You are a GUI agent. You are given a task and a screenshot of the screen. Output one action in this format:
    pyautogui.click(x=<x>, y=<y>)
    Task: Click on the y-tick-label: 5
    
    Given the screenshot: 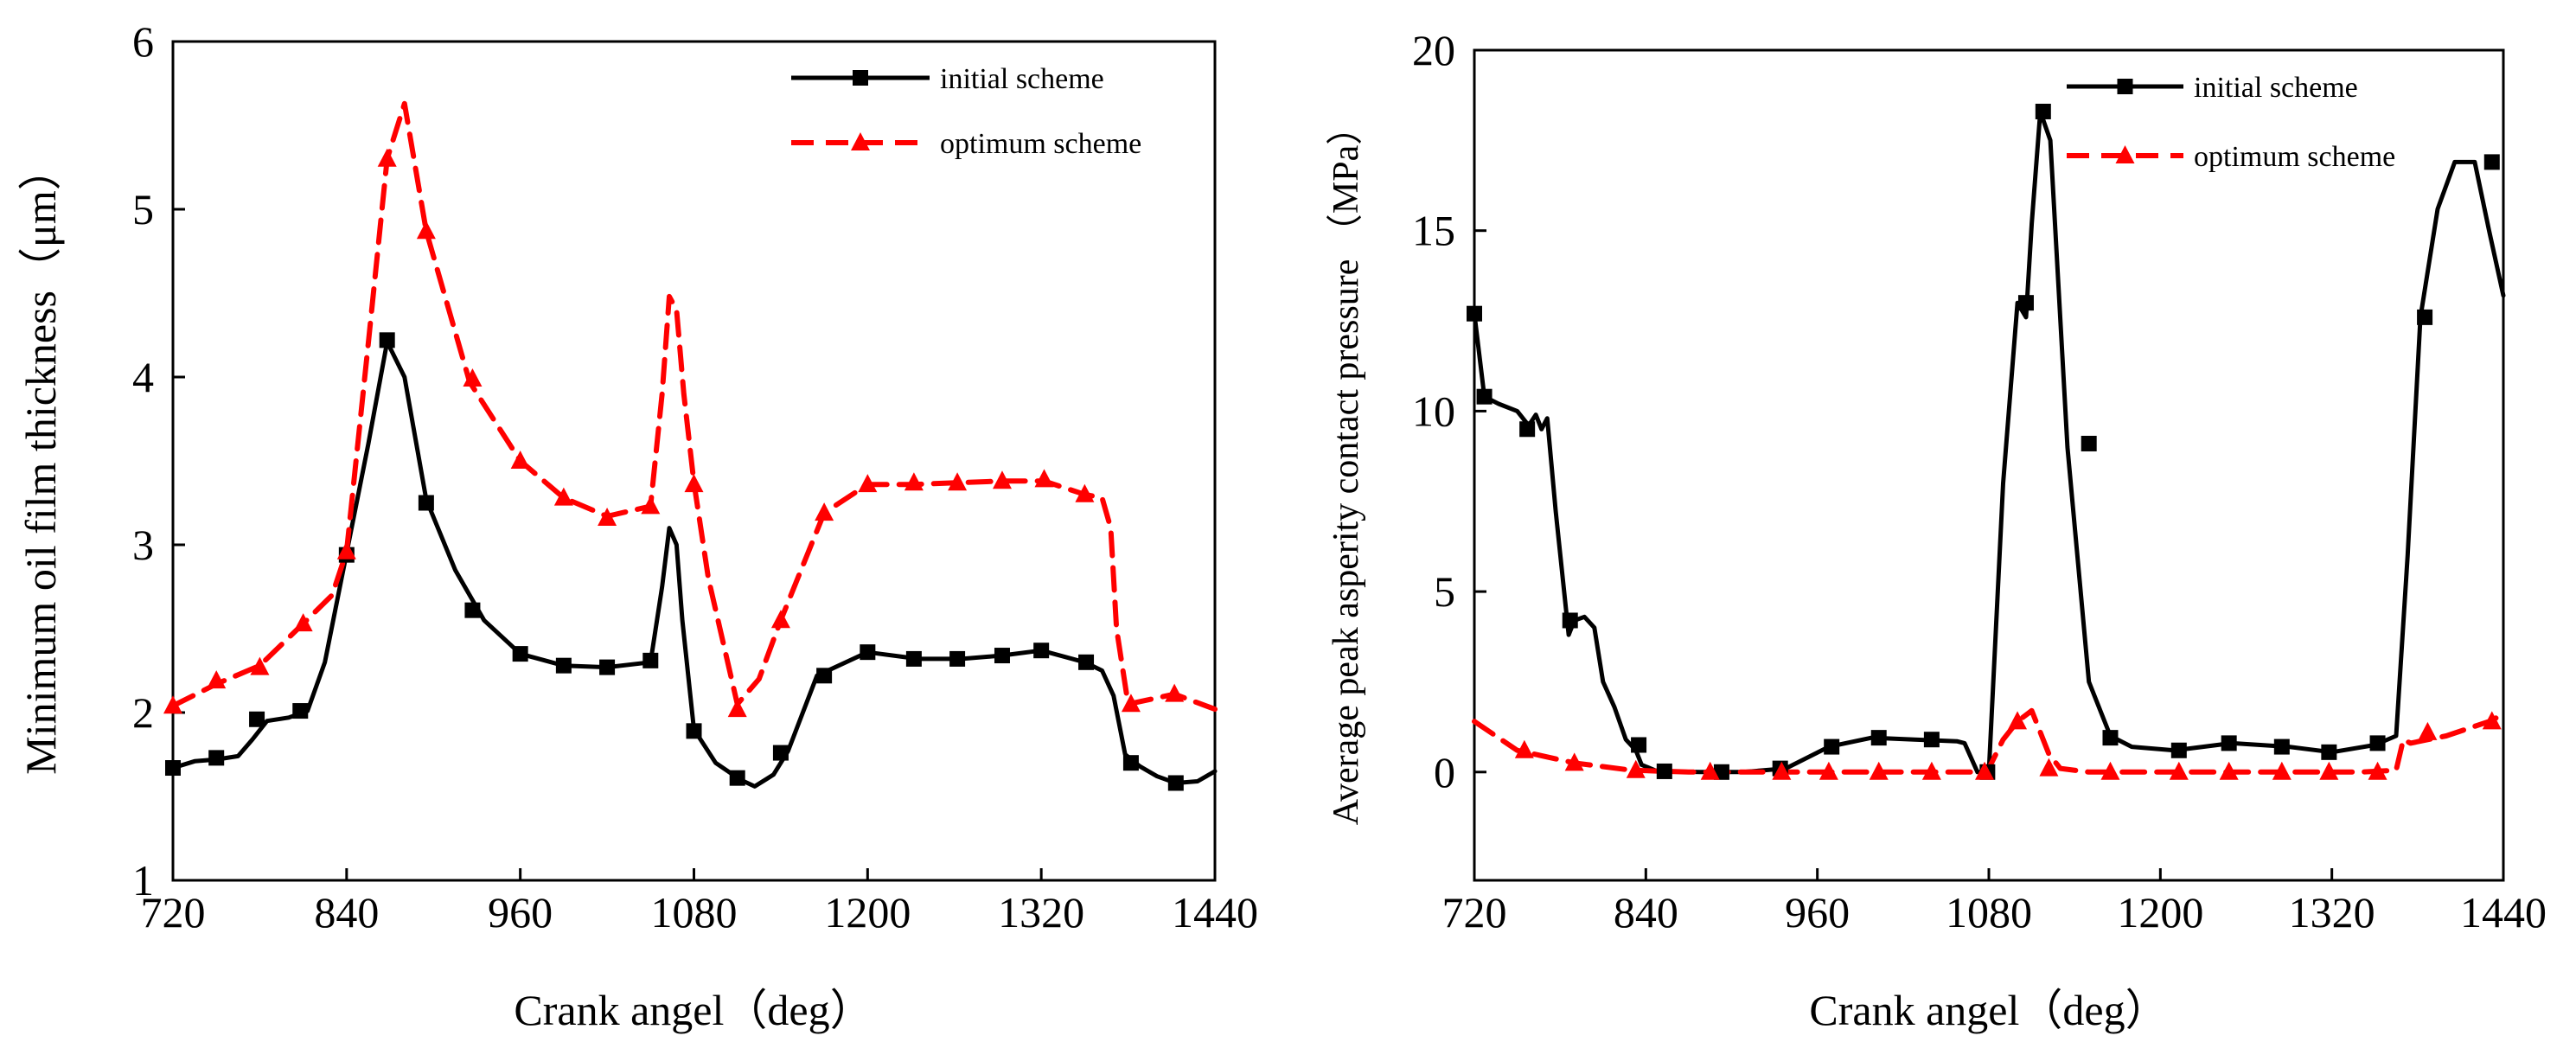 What is the action you would take?
    pyautogui.click(x=1445, y=591)
    